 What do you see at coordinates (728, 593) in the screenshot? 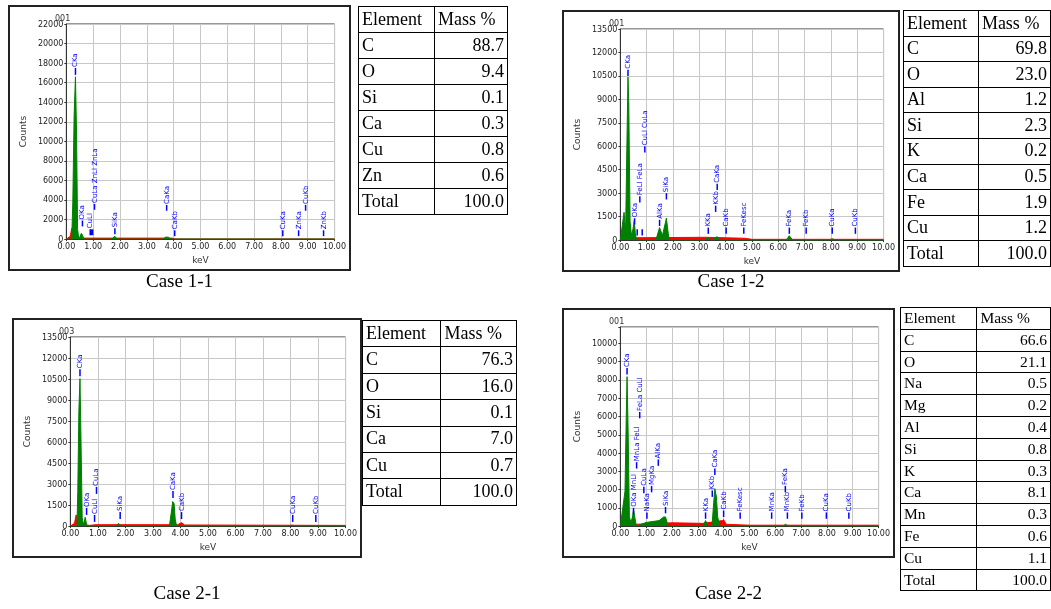
I see `text: Case 2-2` at bounding box center [728, 593].